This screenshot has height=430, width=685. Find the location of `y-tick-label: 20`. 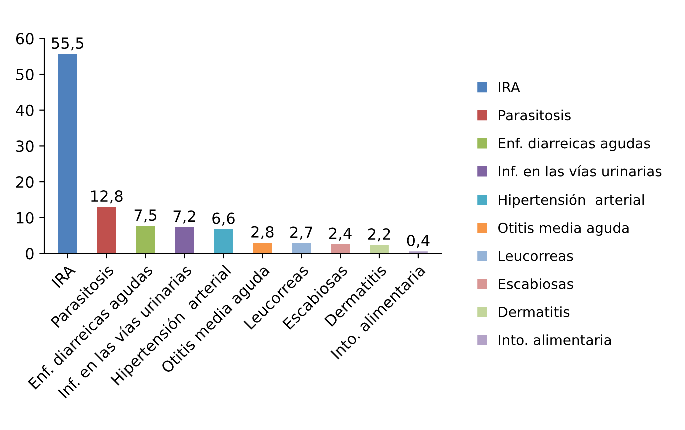

y-tick-label: 20 is located at coordinates (25, 182).